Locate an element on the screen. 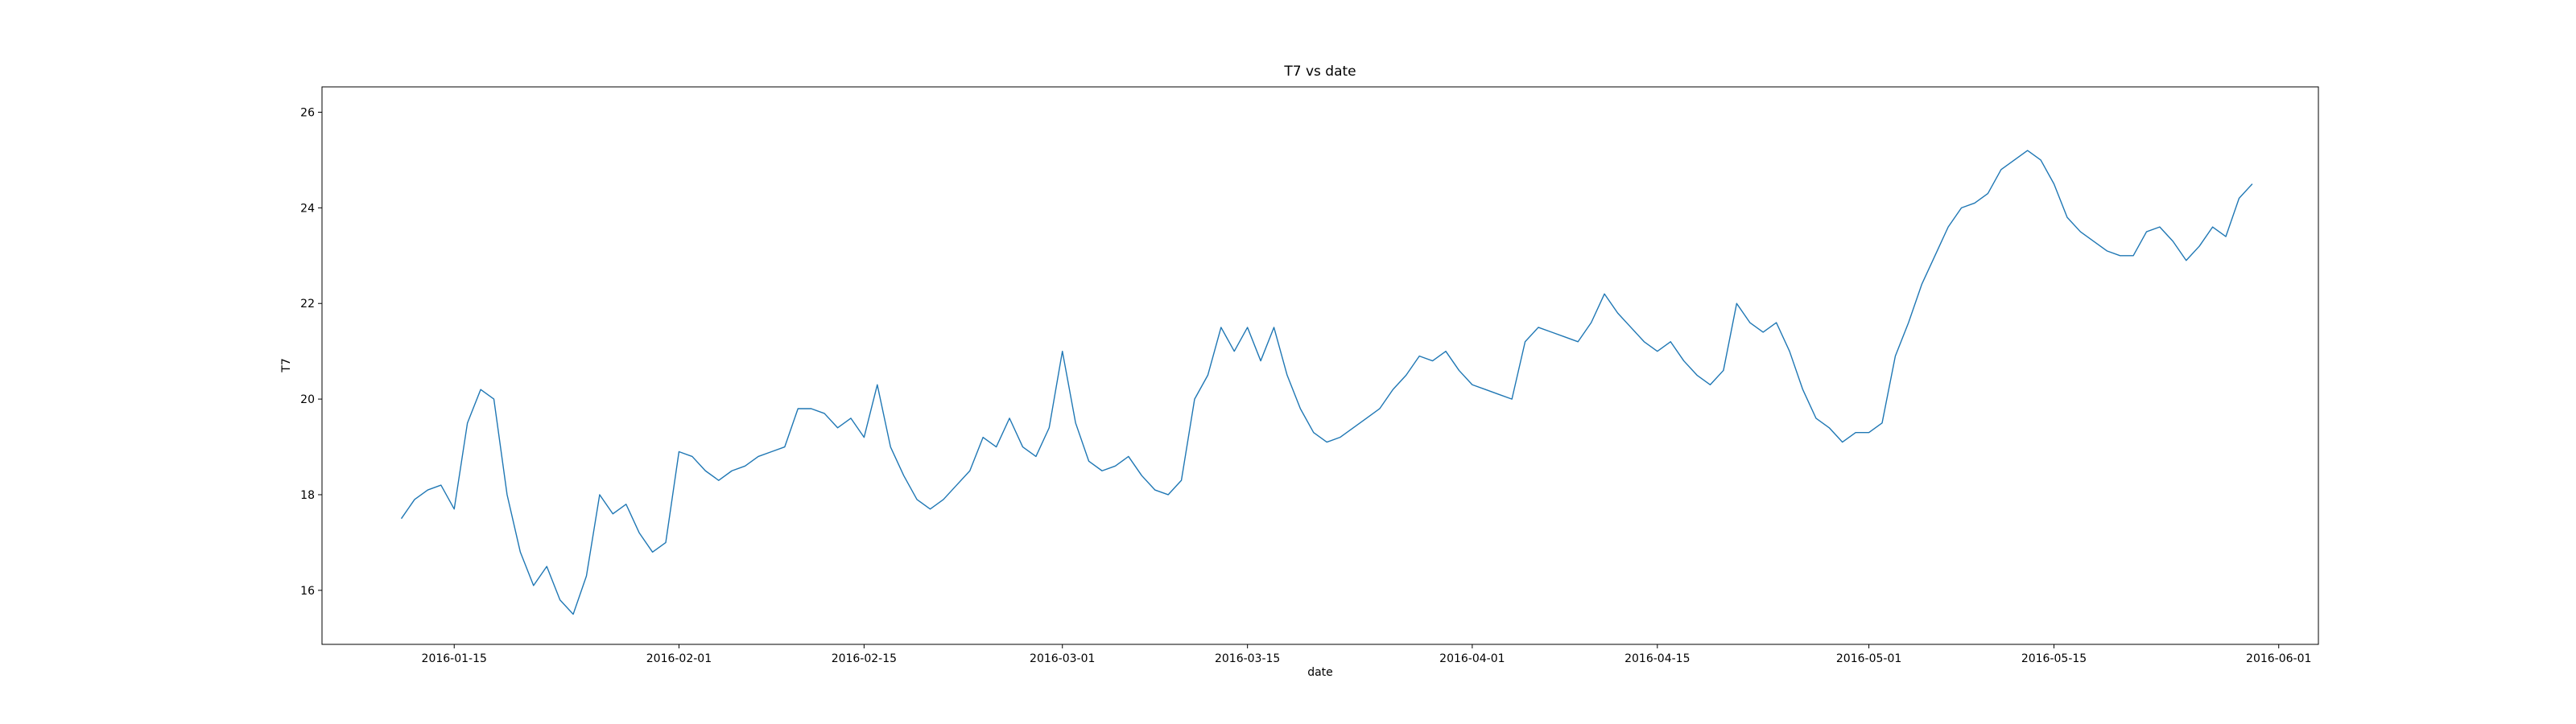  x-tick-label: 2016-03-01 is located at coordinates (1062, 658).